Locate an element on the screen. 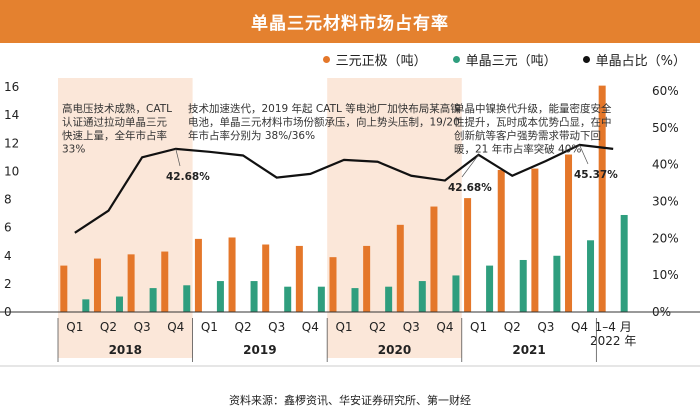 The width and height of the screenshot is (700, 412). annotation-text: 单晶中镍换代升级，能量密度安全 is located at coordinates (533, 108).